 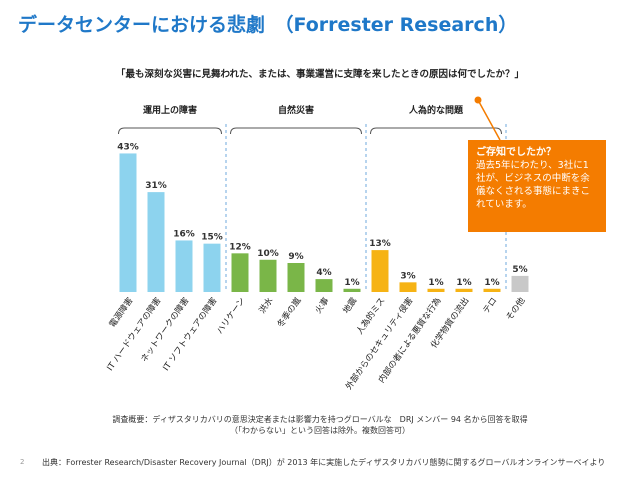 I want to click on value-label-8: 4%, so click(x=323, y=273).